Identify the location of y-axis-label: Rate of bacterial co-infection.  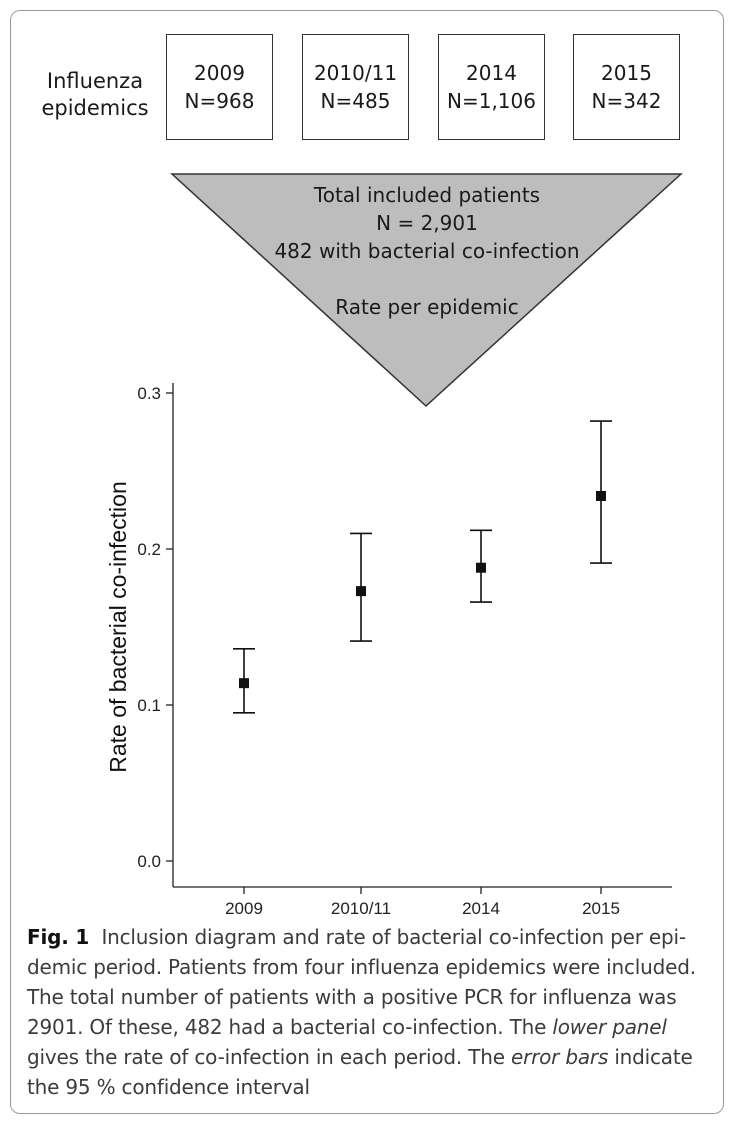
(118, 627).